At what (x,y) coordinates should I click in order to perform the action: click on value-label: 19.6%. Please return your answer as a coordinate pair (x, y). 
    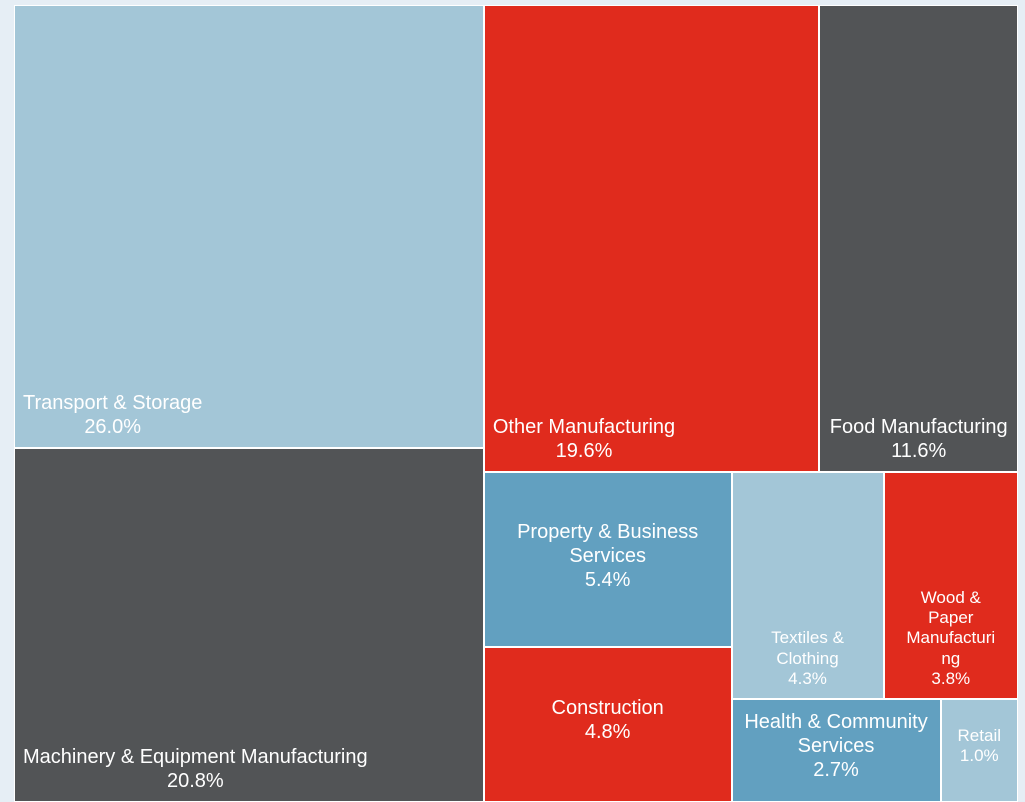
    Looking at the image, I should click on (584, 451).